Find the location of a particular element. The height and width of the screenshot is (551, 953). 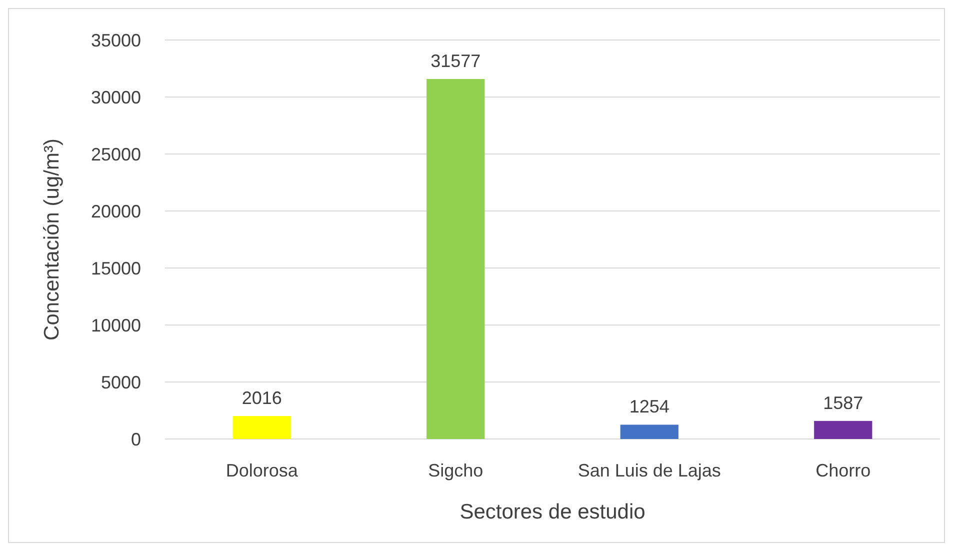

data-label: 1254 is located at coordinates (649, 406).